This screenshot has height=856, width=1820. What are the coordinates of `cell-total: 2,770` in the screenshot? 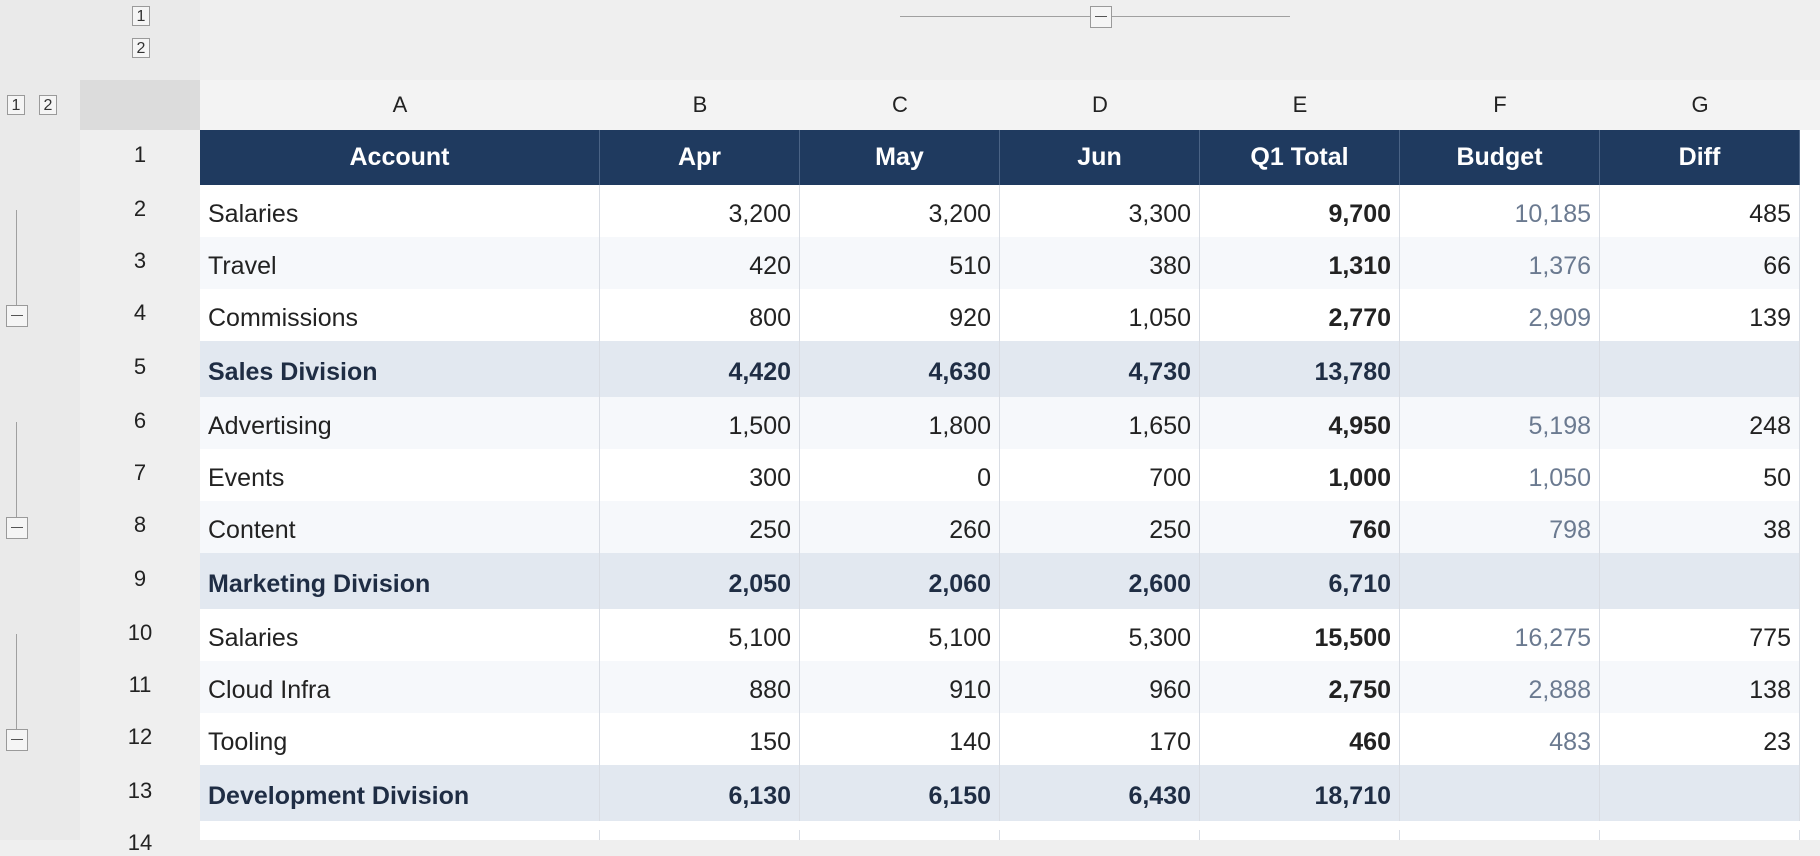 It's located at (1300, 315).